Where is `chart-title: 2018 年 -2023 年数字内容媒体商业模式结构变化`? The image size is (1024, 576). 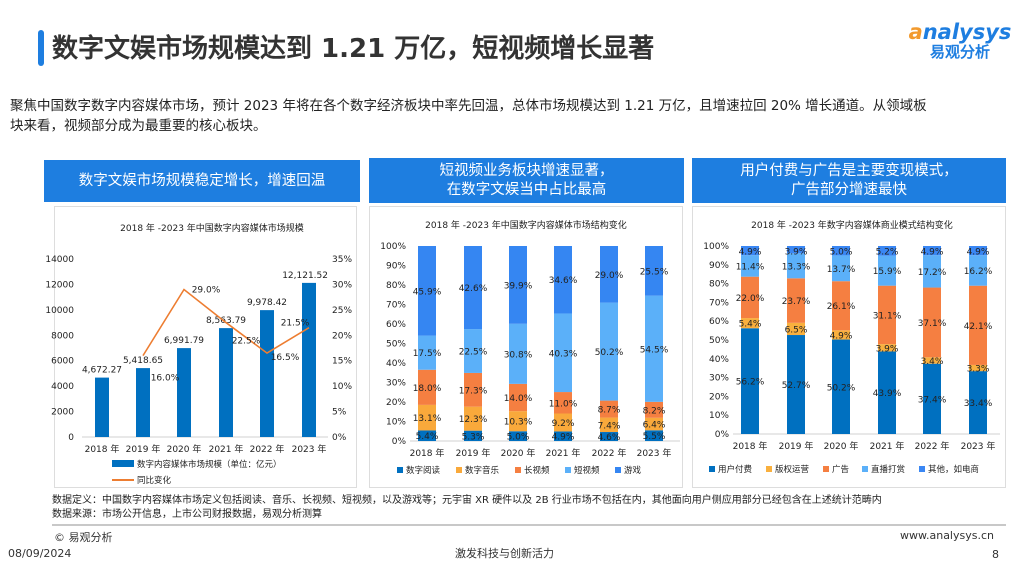 chart-title: 2018 年 -2023 年数字内容媒体商业模式结构变化 is located at coordinates (852, 225).